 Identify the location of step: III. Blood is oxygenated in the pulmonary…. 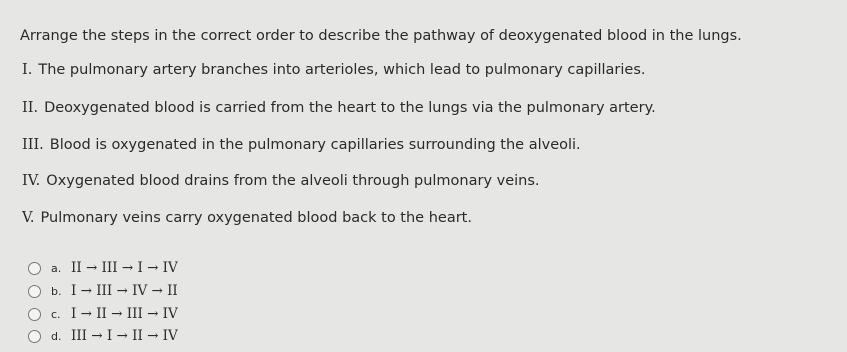
(301, 145).